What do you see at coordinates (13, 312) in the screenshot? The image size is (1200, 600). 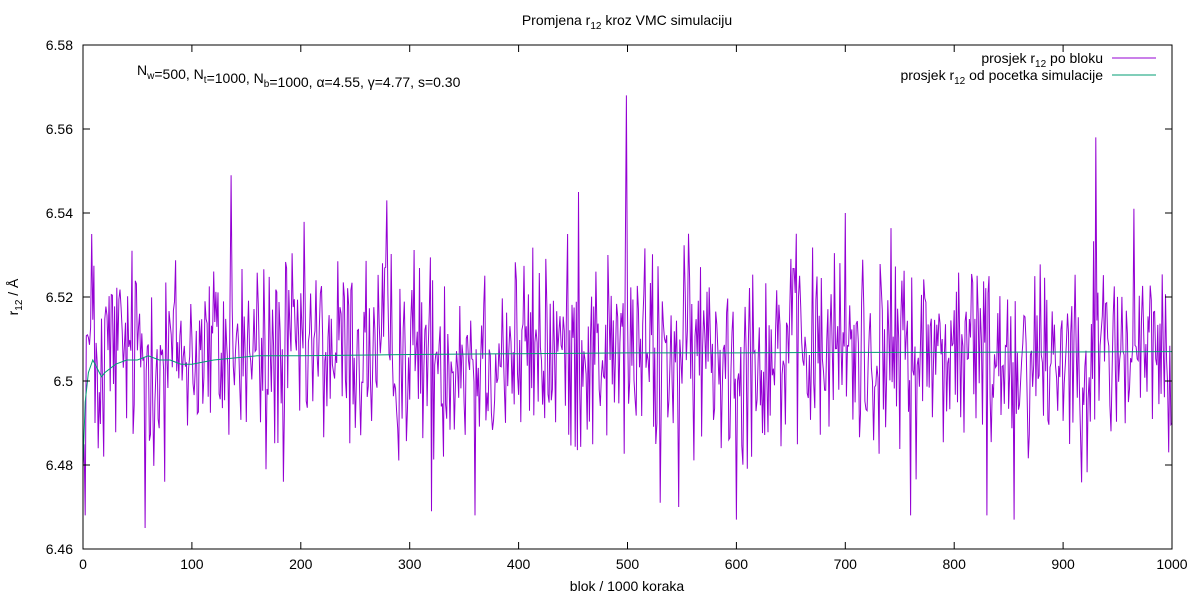 I see `label-text: r` at bounding box center [13, 312].